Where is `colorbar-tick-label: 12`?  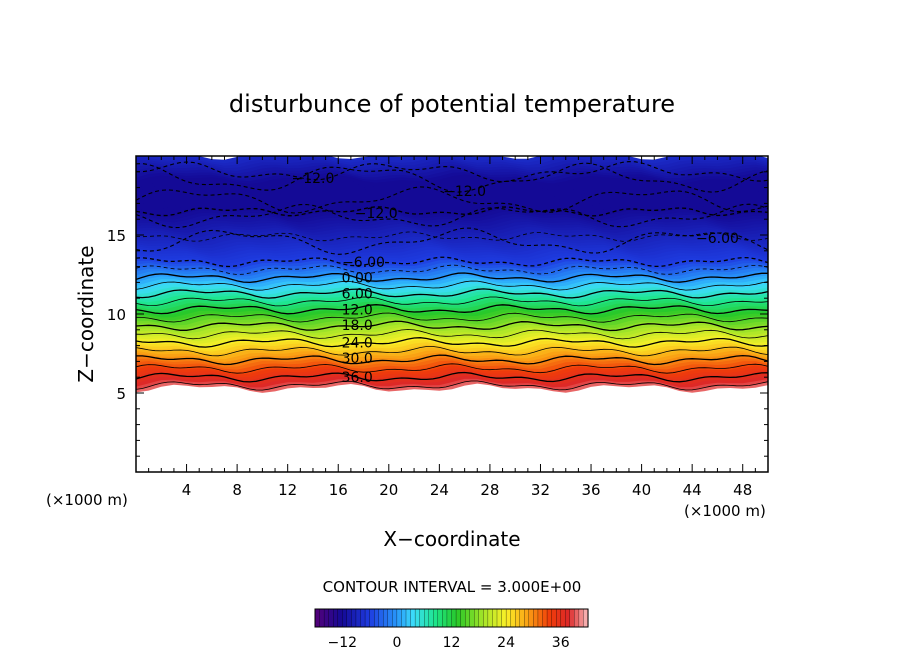
colorbar-tick-label: 12 is located at coordinates (452, 643).